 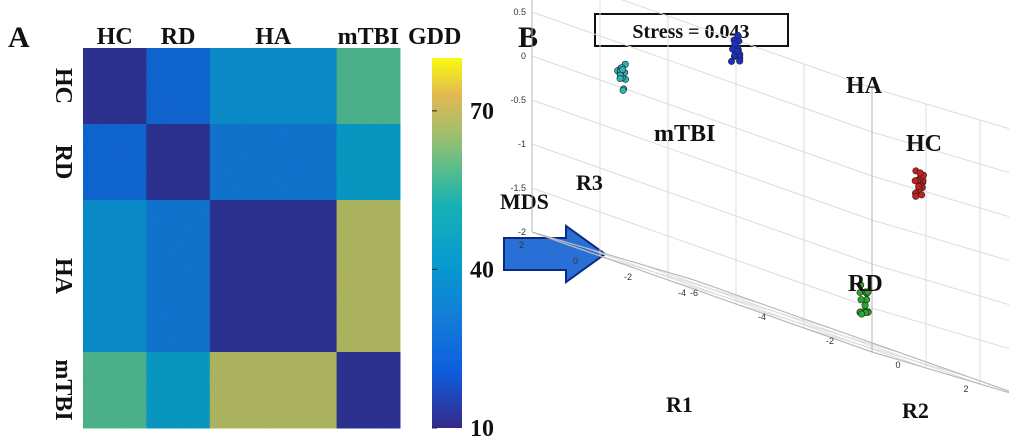 I want to click on r2-tick-2: 2, so click(x=965, y=389).